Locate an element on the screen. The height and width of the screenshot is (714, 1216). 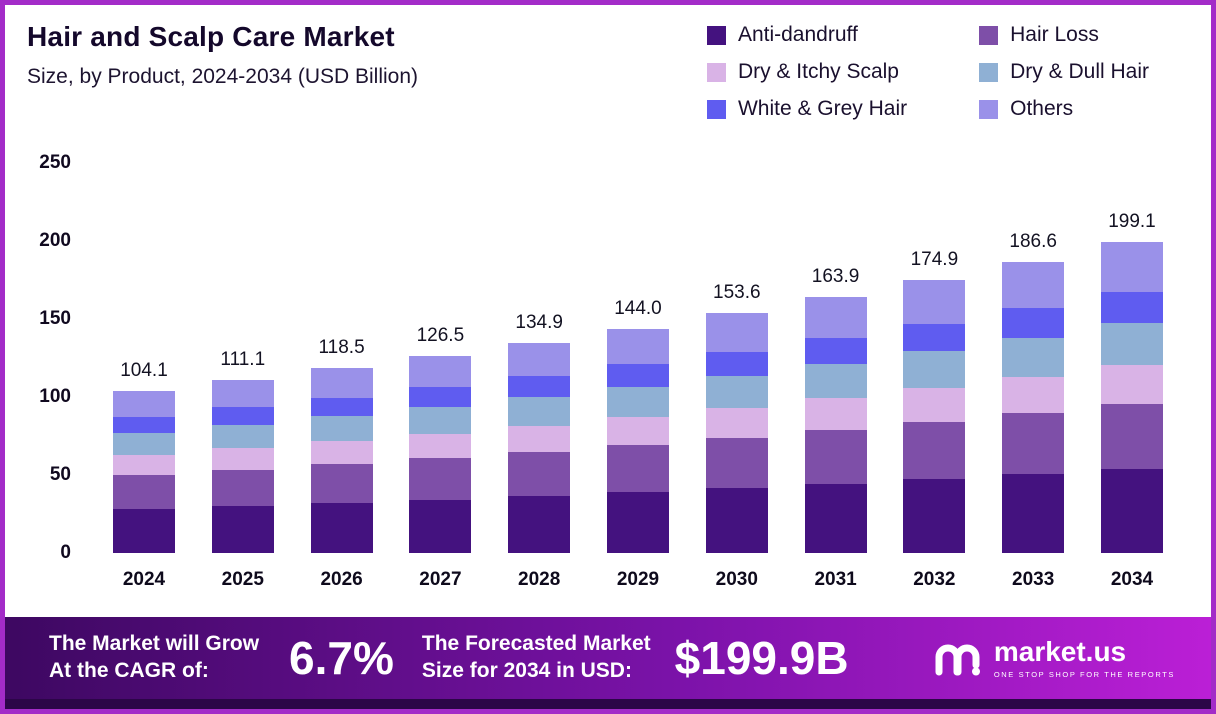
bar-column: 118.5 is located at coordinates (341, 445).